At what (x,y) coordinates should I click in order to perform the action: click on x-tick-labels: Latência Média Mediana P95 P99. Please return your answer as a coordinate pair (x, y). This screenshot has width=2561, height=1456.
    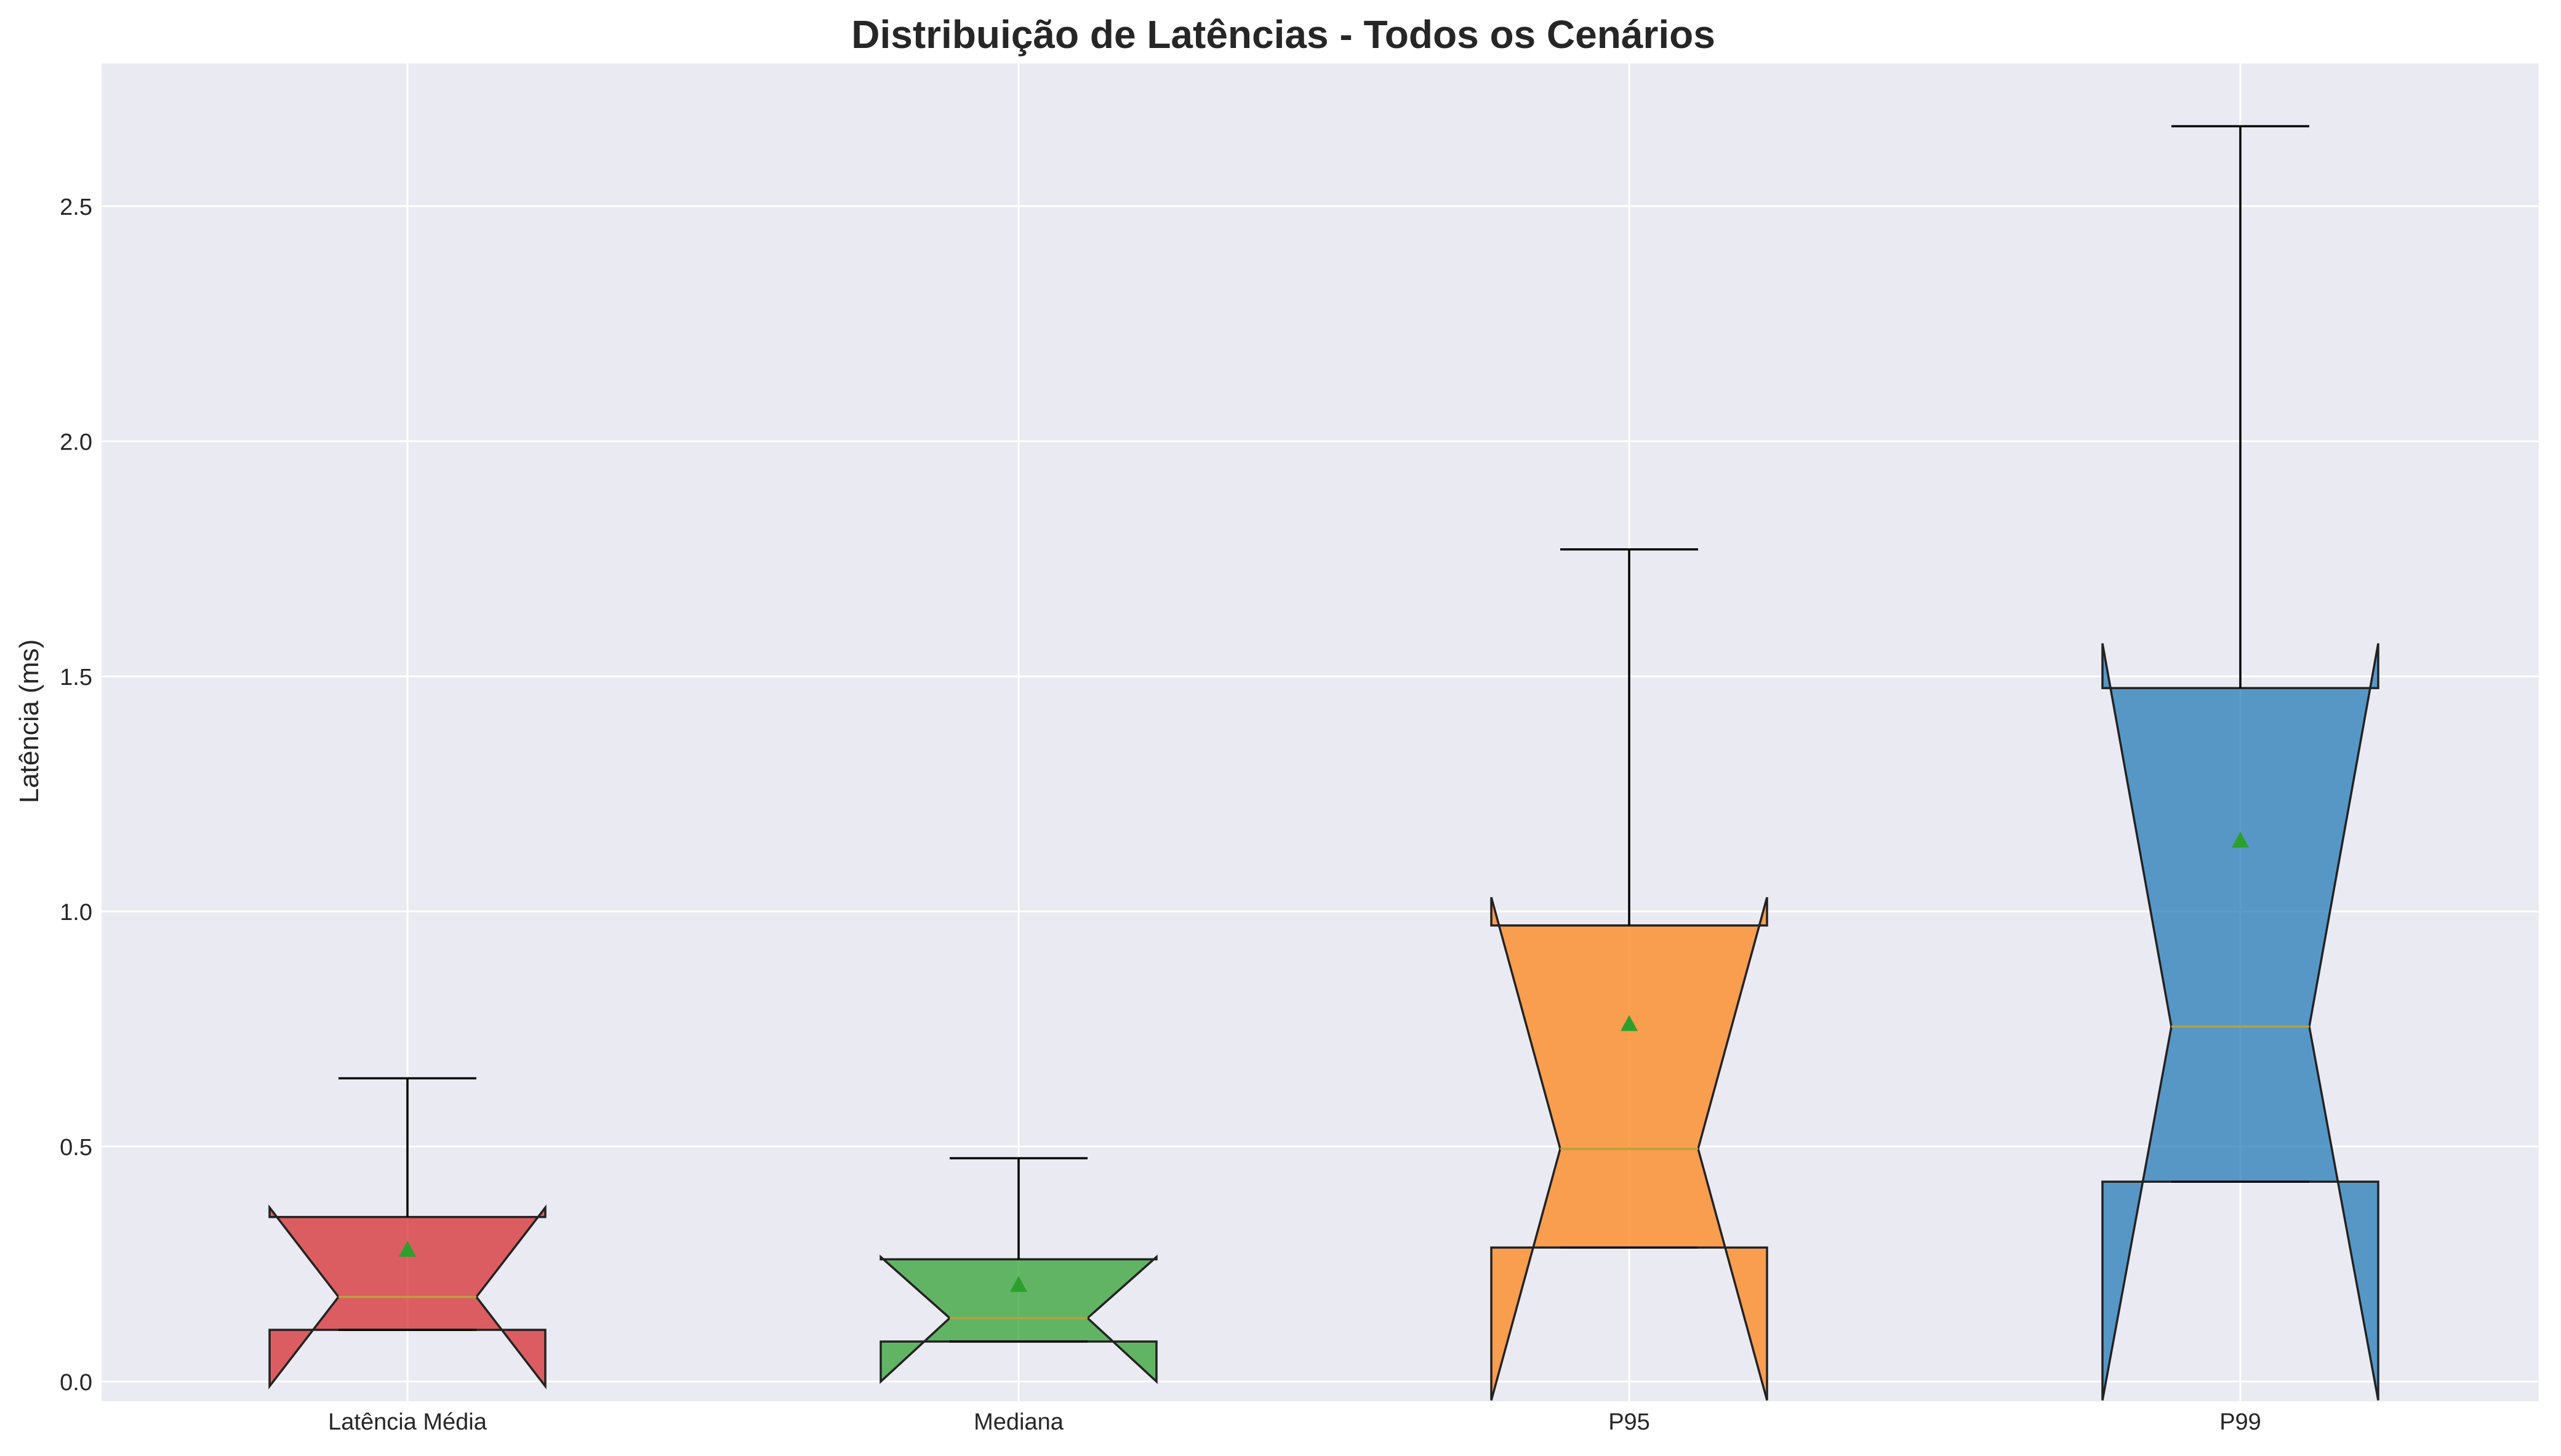
    Looking at the image, I should click on (1294, 1422).